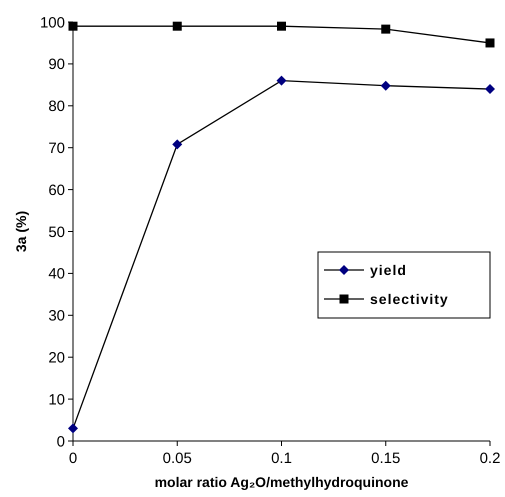 The height and width of the screenshot is (497, 505). What do you see at coordinates (56, 399) in the screenshot?
I see `y-tick-label: 10` at bounding box center [56, 399].